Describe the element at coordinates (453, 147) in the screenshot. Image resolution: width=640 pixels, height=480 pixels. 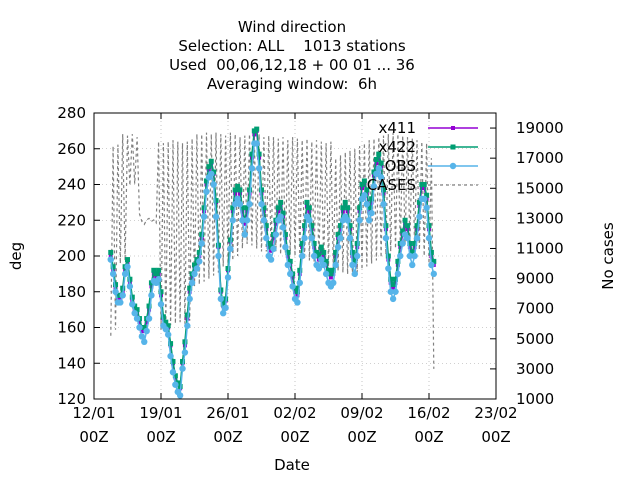
I see `legend-marker` at that location.